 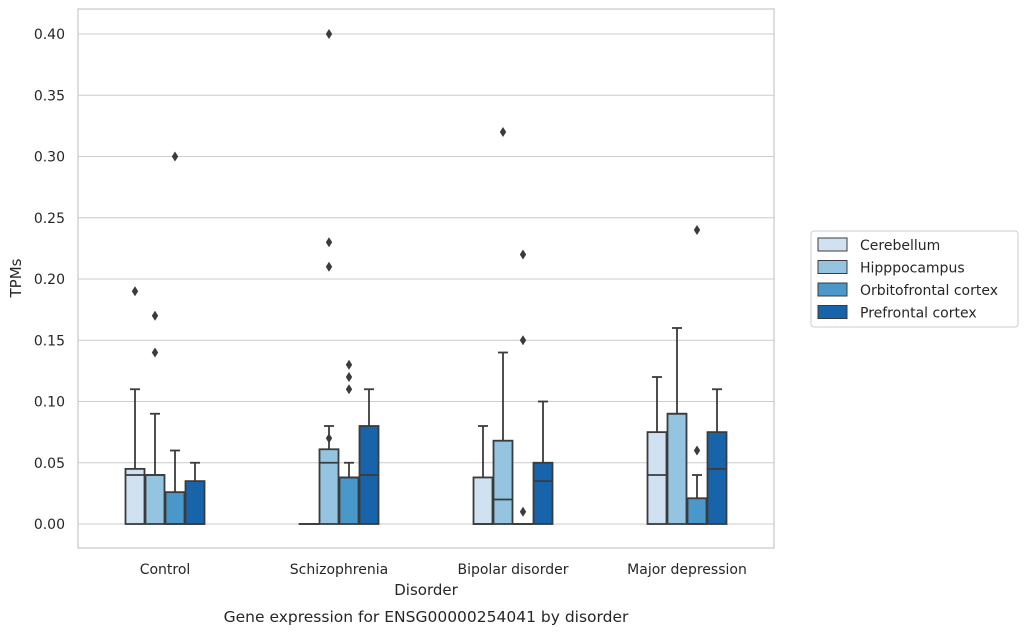 I want to click on x-axis-title: Disorder, so click(x=426, y=590).